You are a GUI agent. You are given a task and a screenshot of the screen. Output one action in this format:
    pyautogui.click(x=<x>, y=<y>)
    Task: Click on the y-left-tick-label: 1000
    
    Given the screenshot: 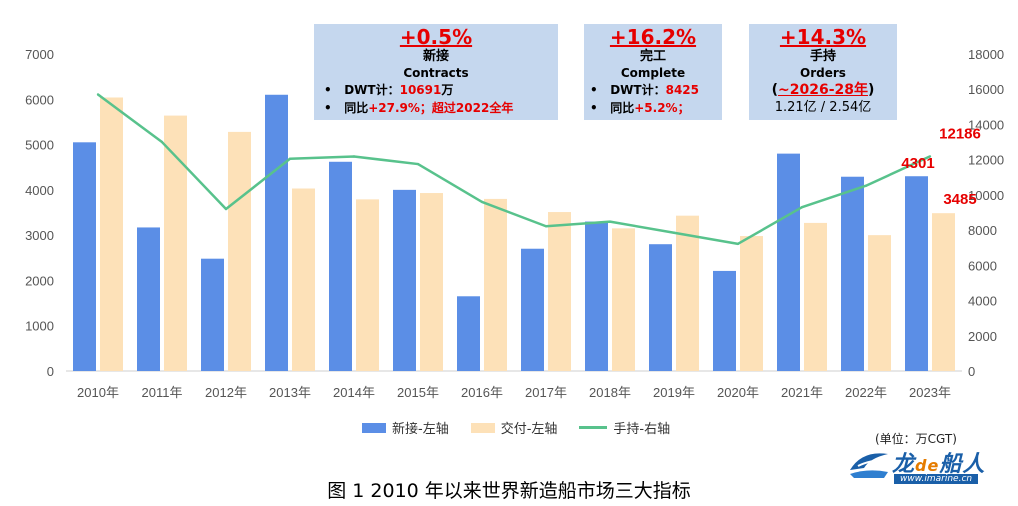 What is the action you would take?
    pyautogui.click(x=39, y=326)
    